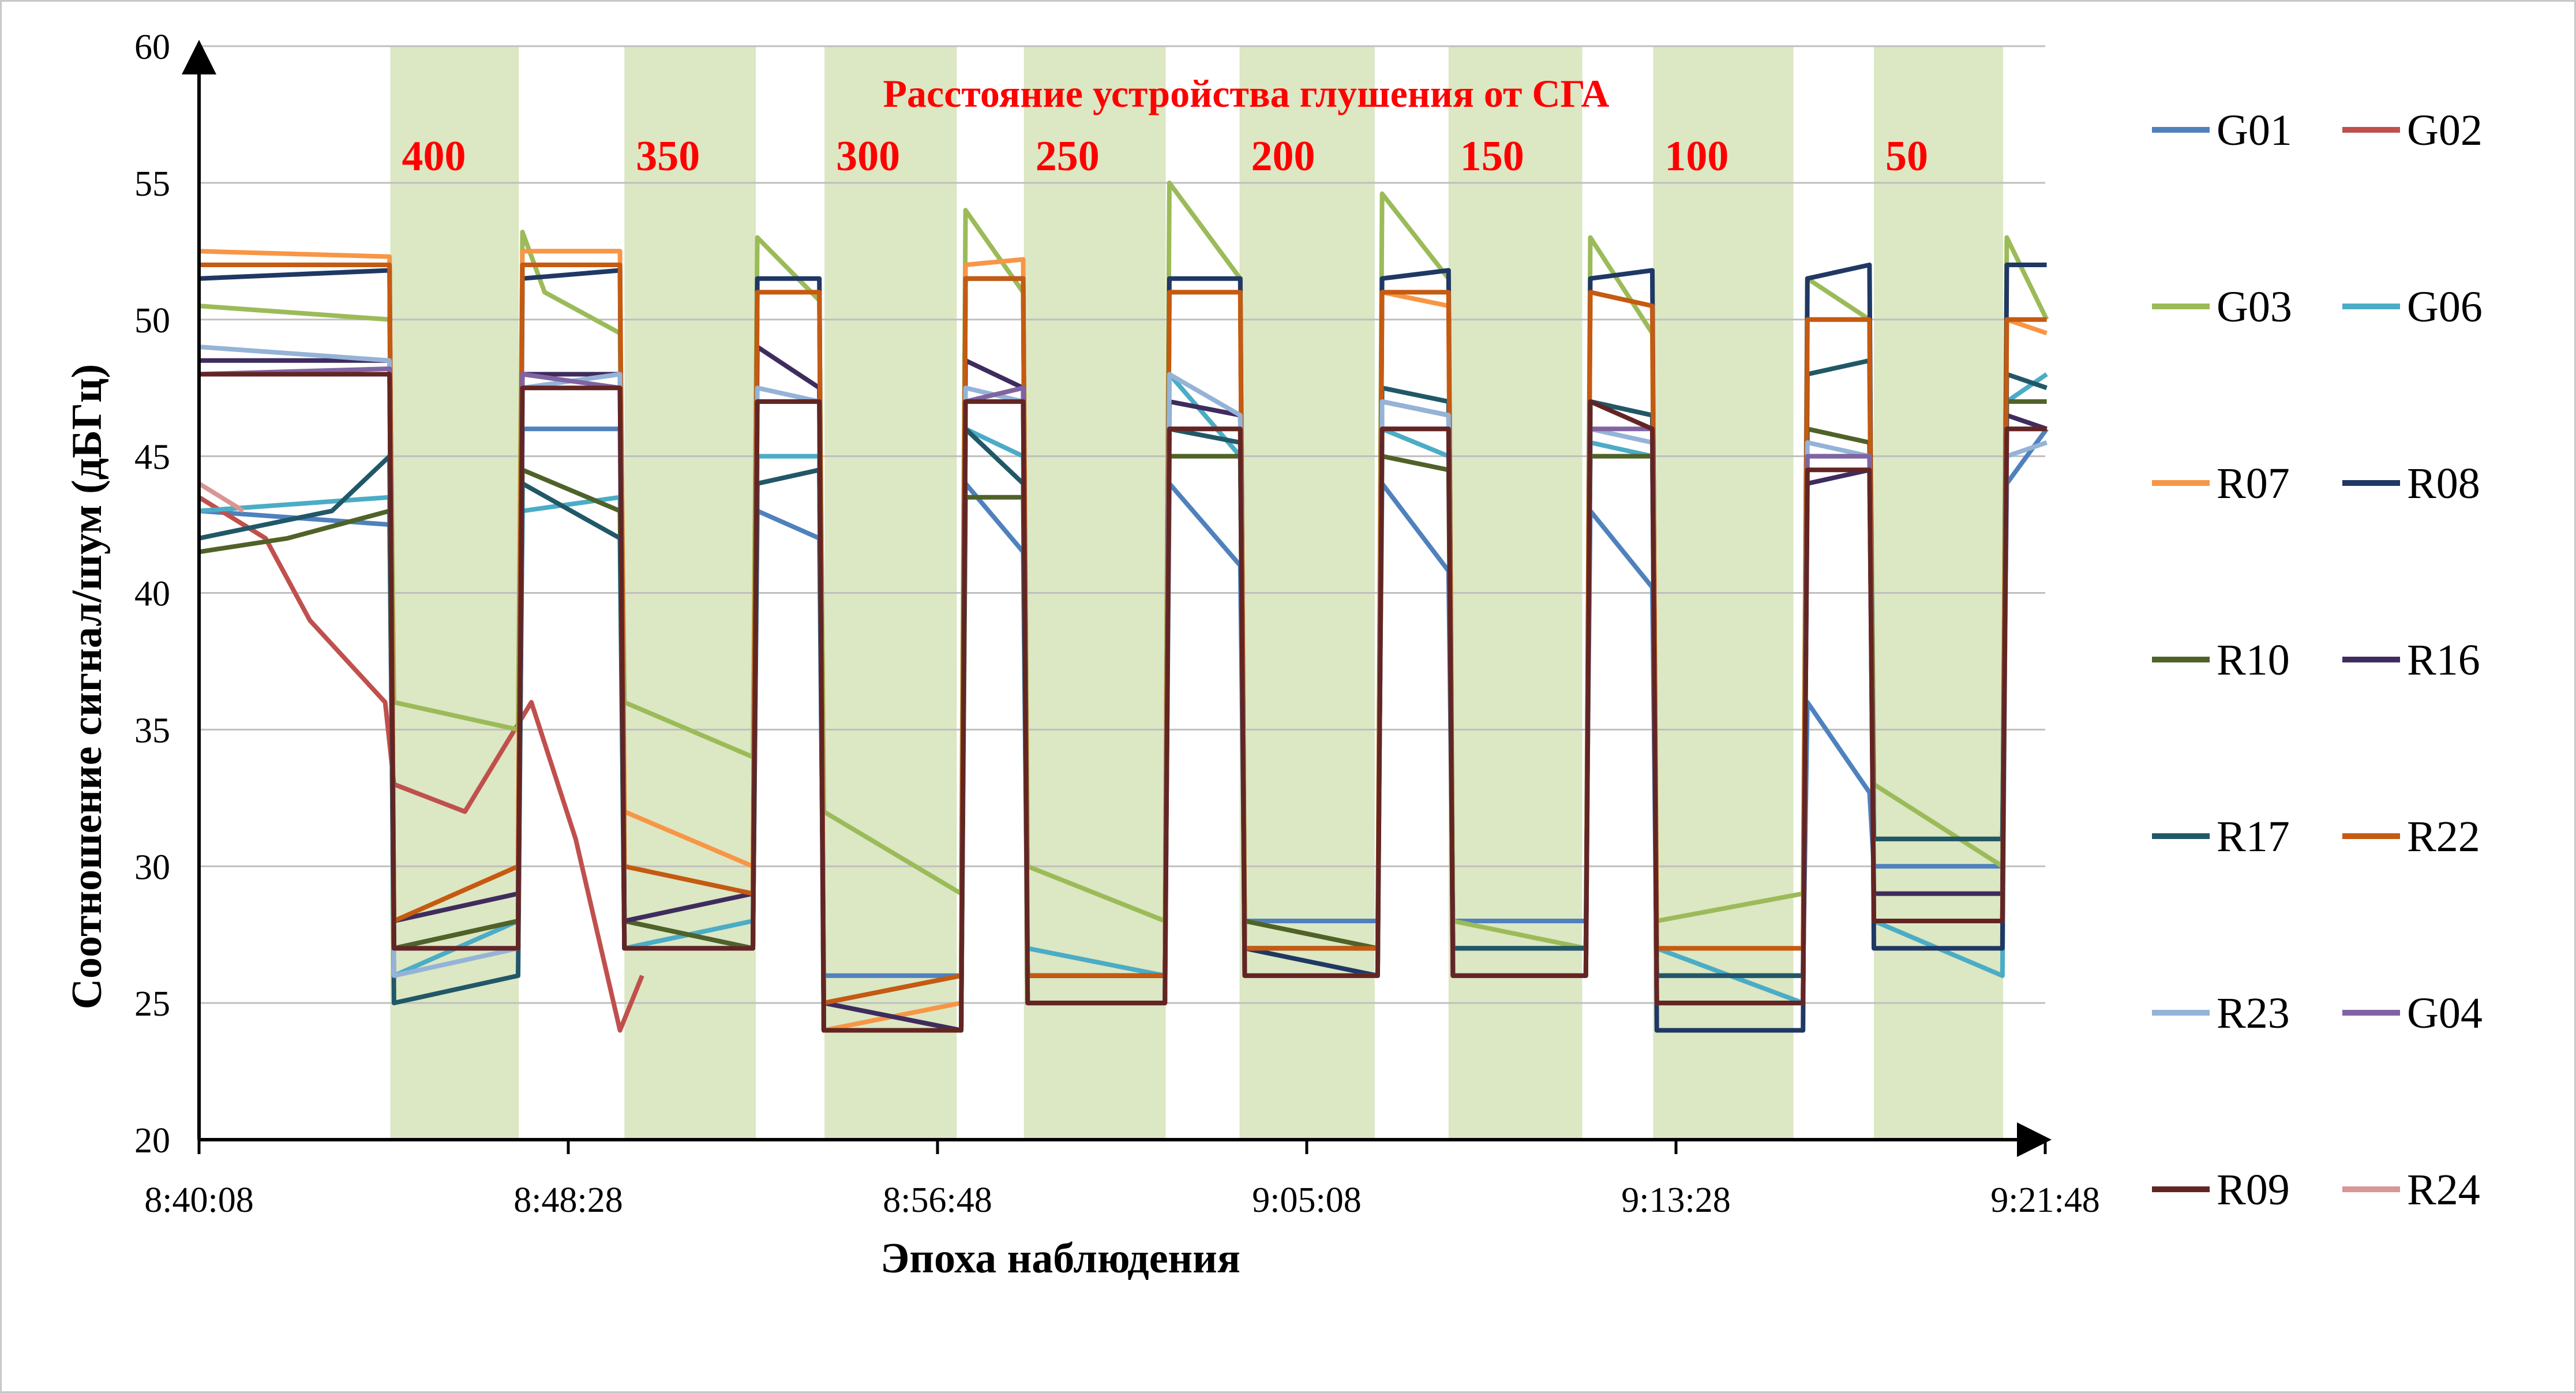 Image resolution: width=2576 pixels, height=1393 pixels. Describe the element at coordinates (152, 1004) in the screenshot. I see `y-tick-label-1: 25` at that location.